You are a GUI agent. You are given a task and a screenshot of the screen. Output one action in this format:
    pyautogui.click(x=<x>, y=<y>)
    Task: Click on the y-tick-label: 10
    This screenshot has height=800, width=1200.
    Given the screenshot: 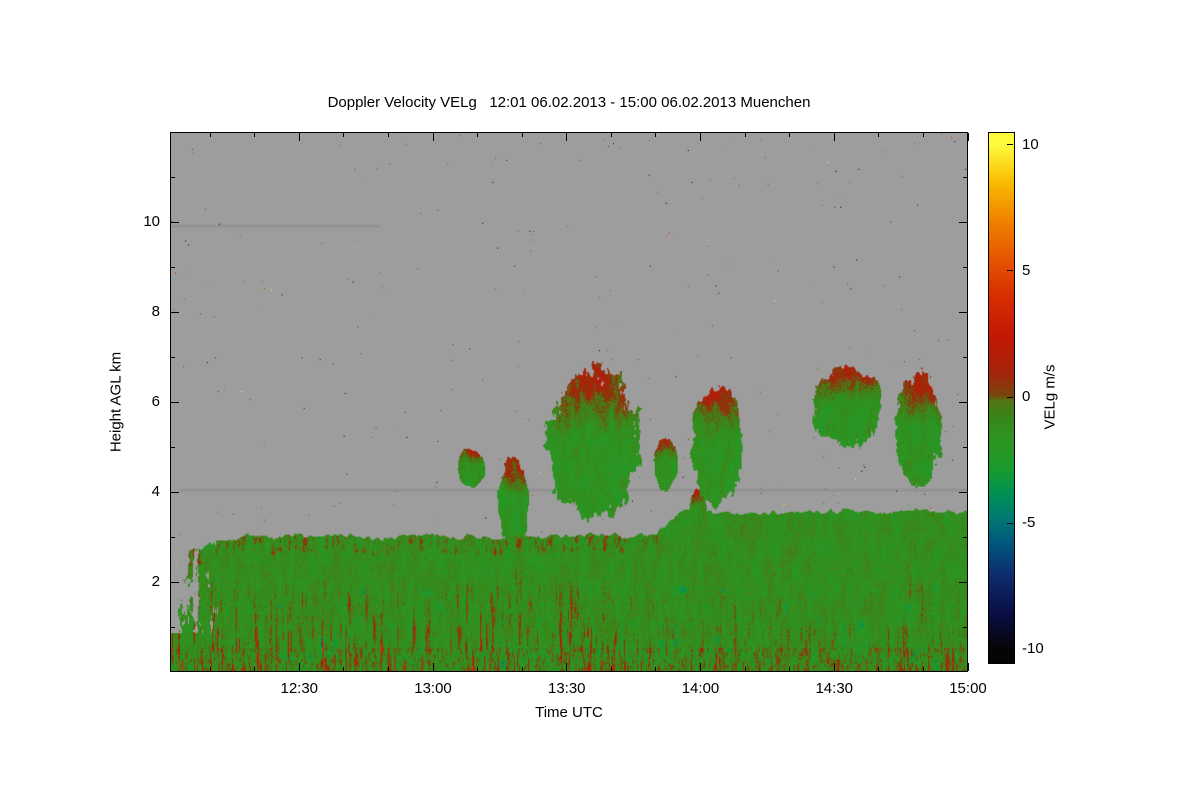 What is the action you would take?
    pyautogui.click(x=151, y=221)
    